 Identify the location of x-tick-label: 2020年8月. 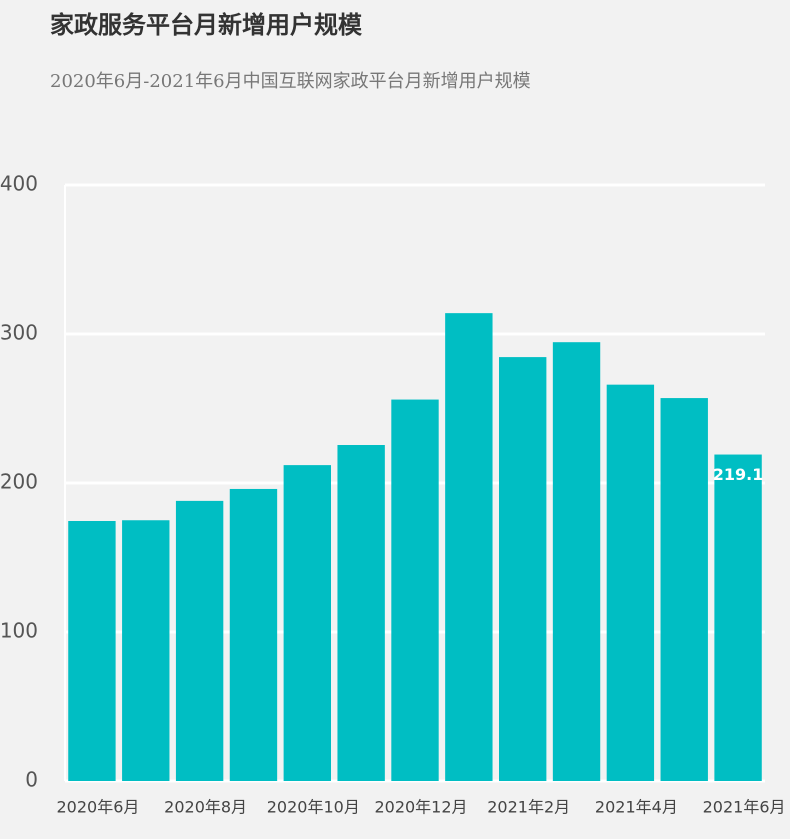
(205, 807).